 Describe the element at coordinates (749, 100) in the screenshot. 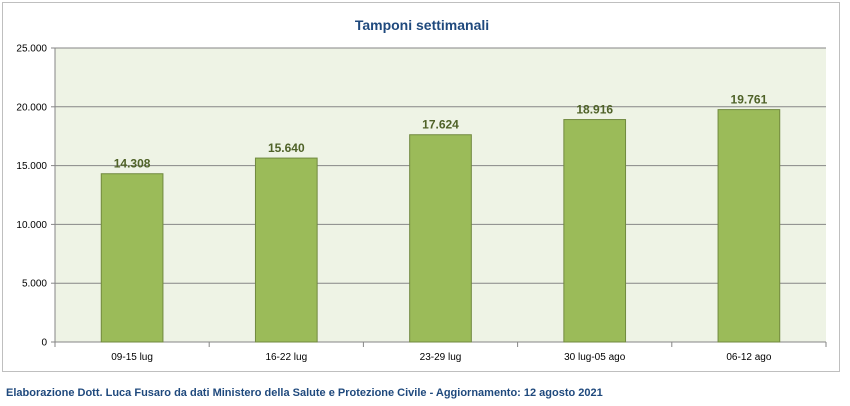

I see `data-label: 19.761` at that location.